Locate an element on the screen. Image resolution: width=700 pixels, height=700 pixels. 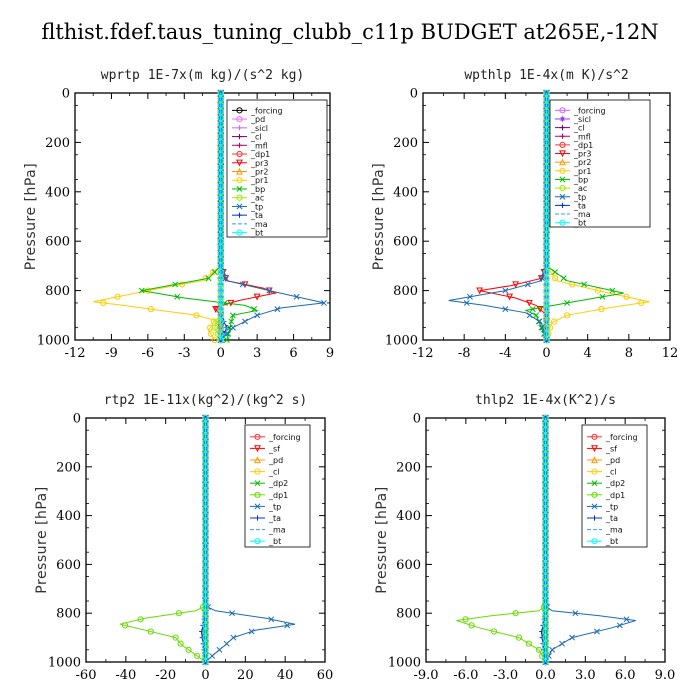
x-tick-label: 6.0 is located at coordinates (625, 675).